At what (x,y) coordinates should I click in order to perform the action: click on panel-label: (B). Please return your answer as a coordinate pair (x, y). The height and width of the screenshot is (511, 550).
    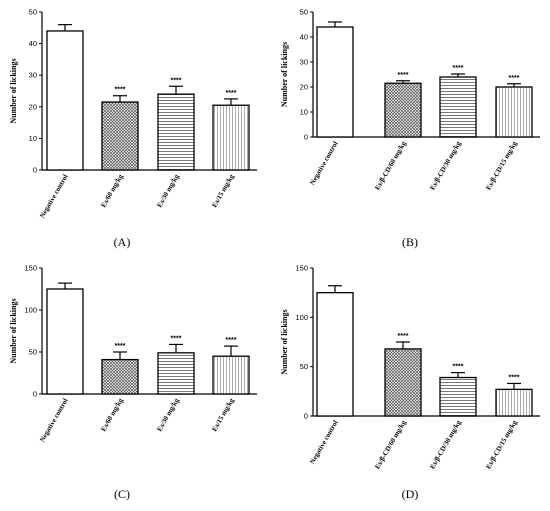
    Looking at the image, I should click on (410, 242).